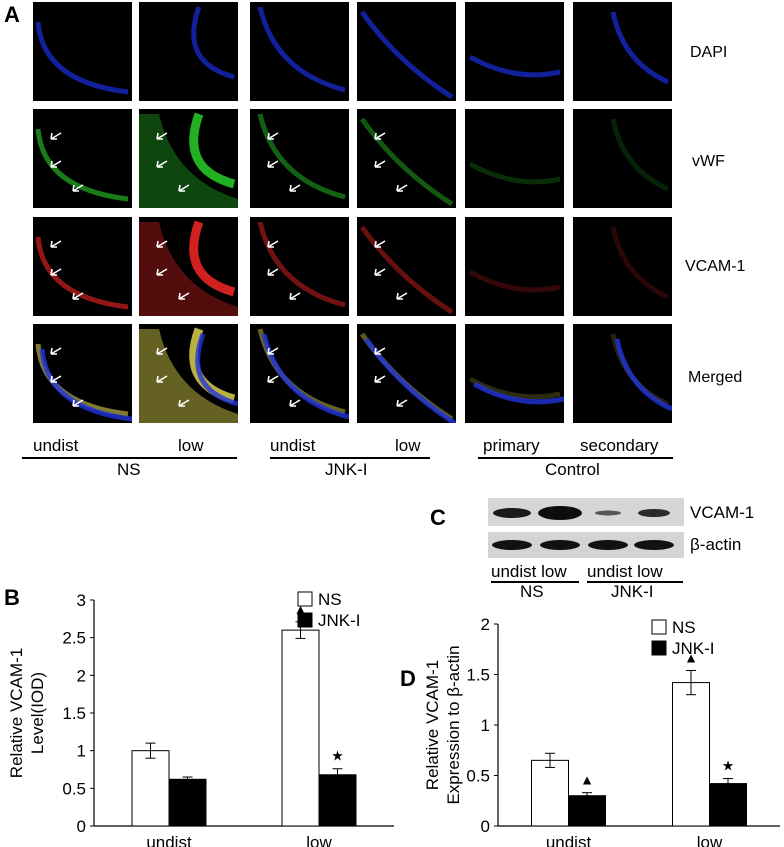 This screenshot has width=784, height=847. Describe the element at coordinates (81, 600) in the screenshot. I see `y-tick-label: 3` at that location.